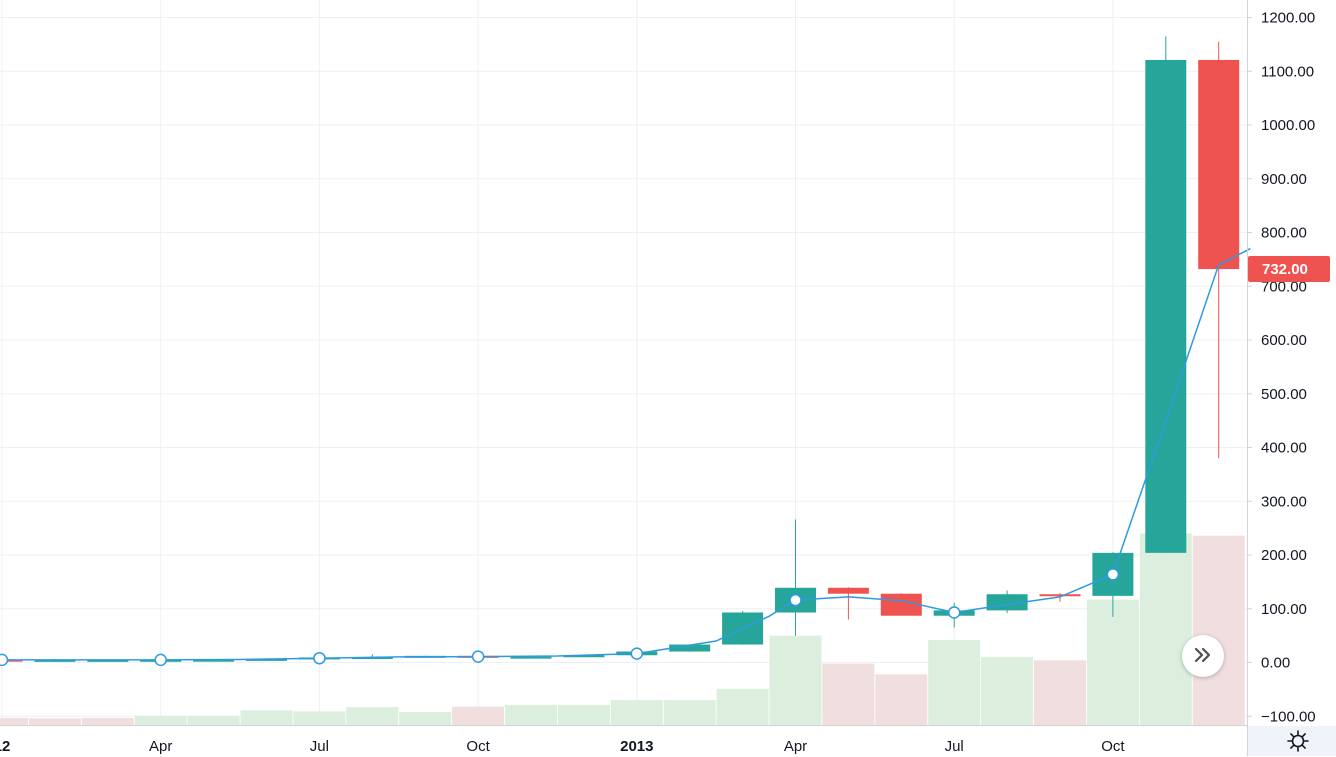 The image size is (1336, 757). I want to click on price-tick-label: −100.00, so click(1288, 716).